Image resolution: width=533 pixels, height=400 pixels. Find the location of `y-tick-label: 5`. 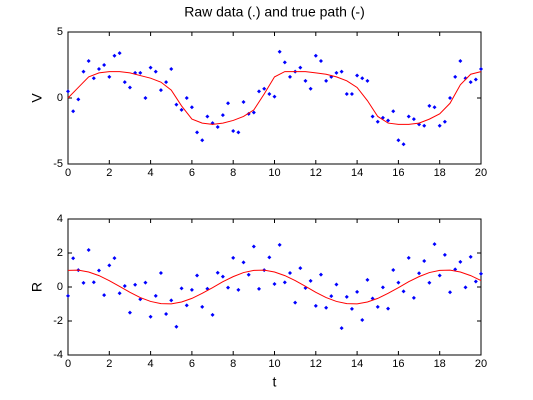

y-tick-label: 5 is located at coordinates (60, 32).